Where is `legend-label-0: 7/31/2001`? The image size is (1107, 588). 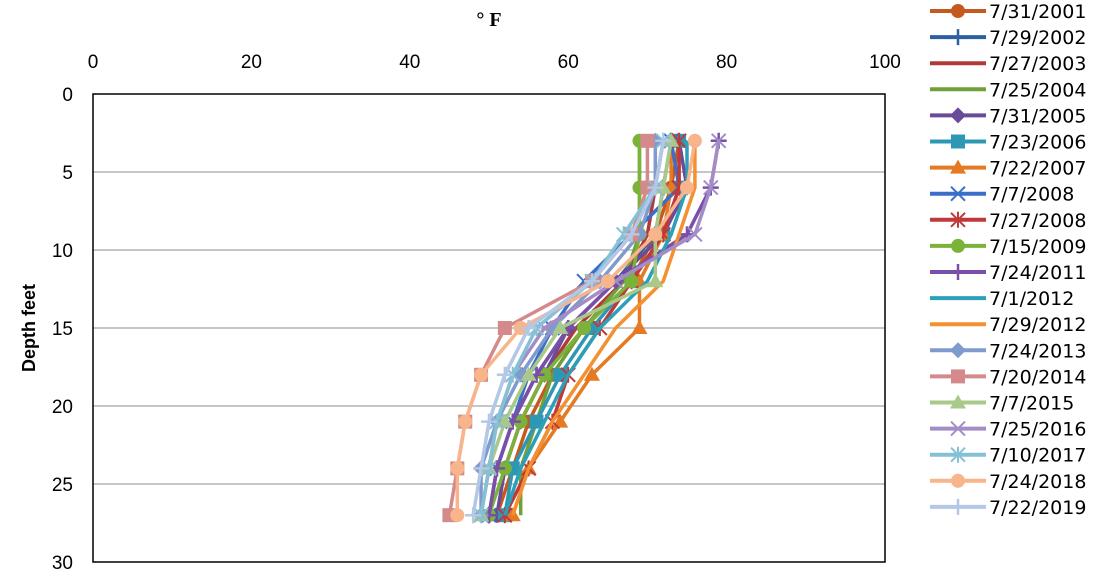
legend-label-0: 7/31/2001 is located at coordinates (1037, 12).